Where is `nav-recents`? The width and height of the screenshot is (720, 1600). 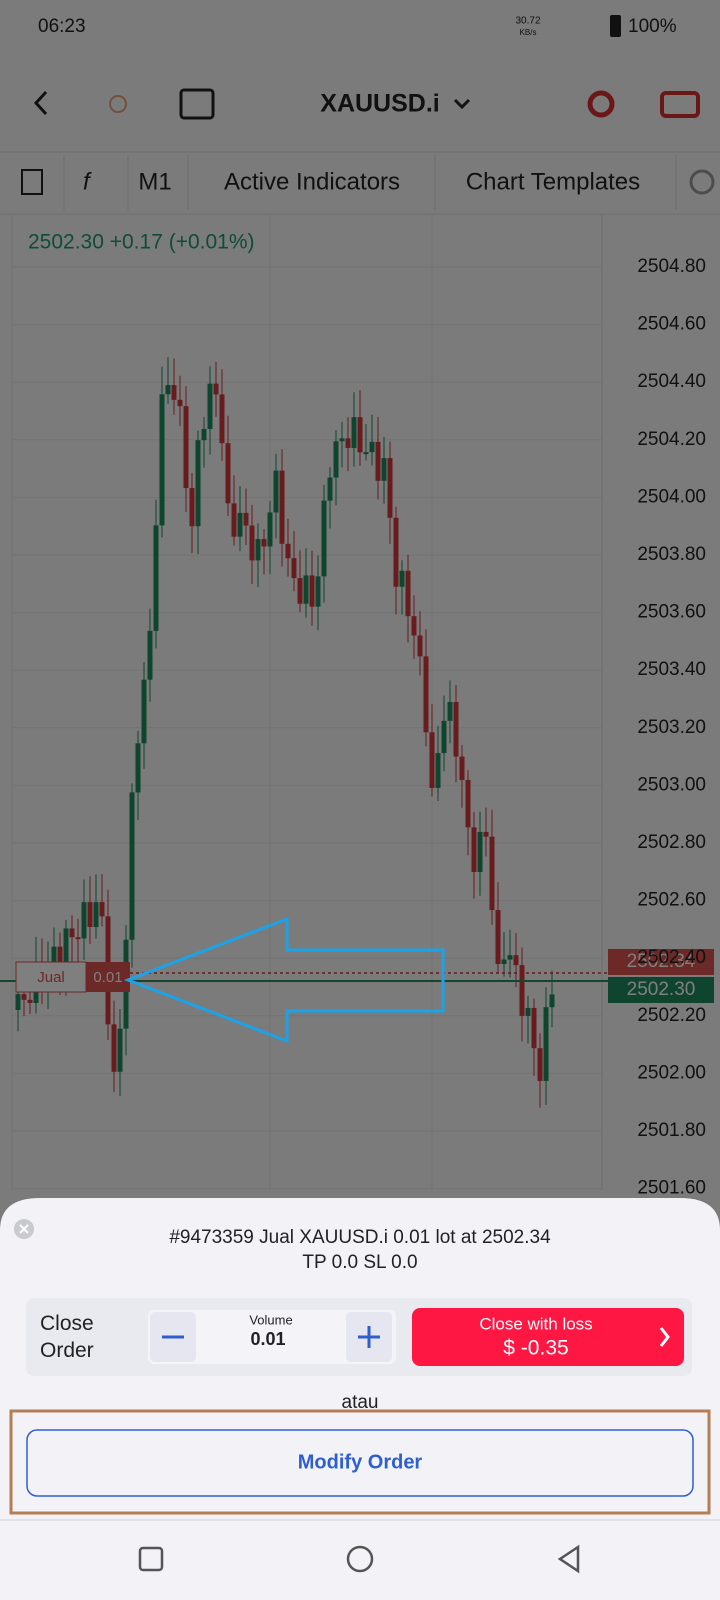 nav-recents is located at coordinates (151, 1559).